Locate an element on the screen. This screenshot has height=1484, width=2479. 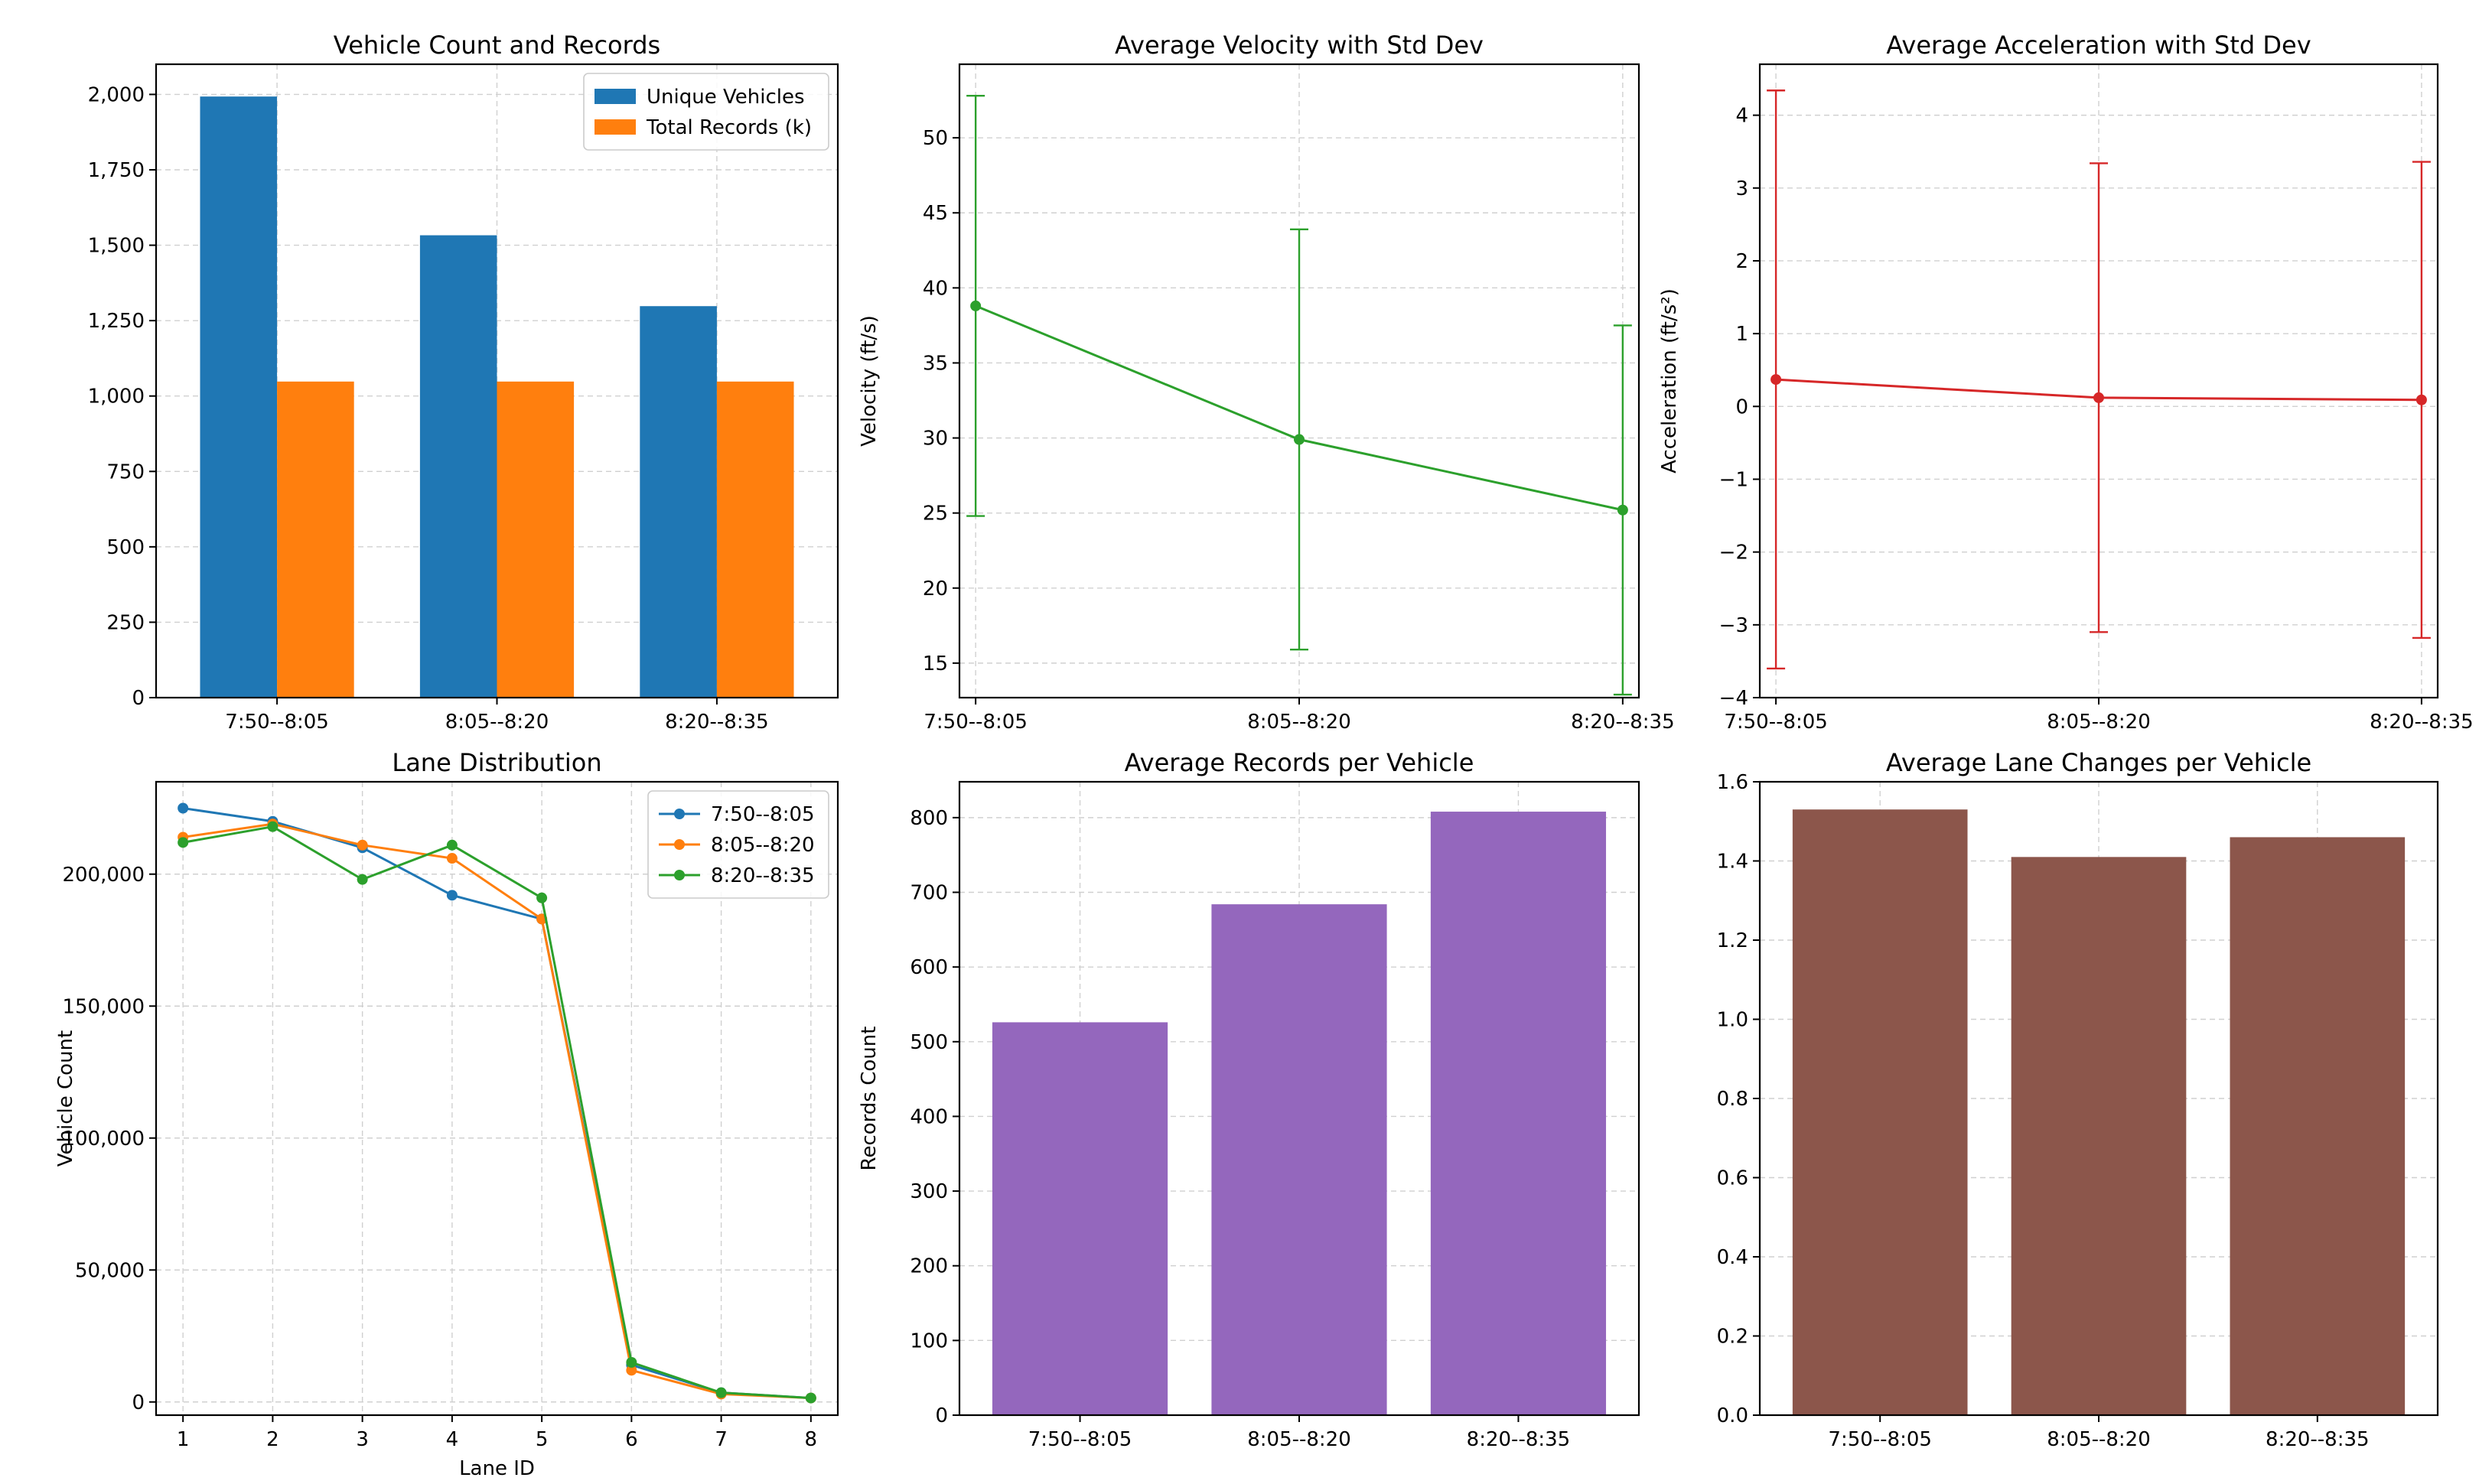
chart-title-lane-changes: Average Lane Changes per Vehicle is located at coordinates (2098, 762).